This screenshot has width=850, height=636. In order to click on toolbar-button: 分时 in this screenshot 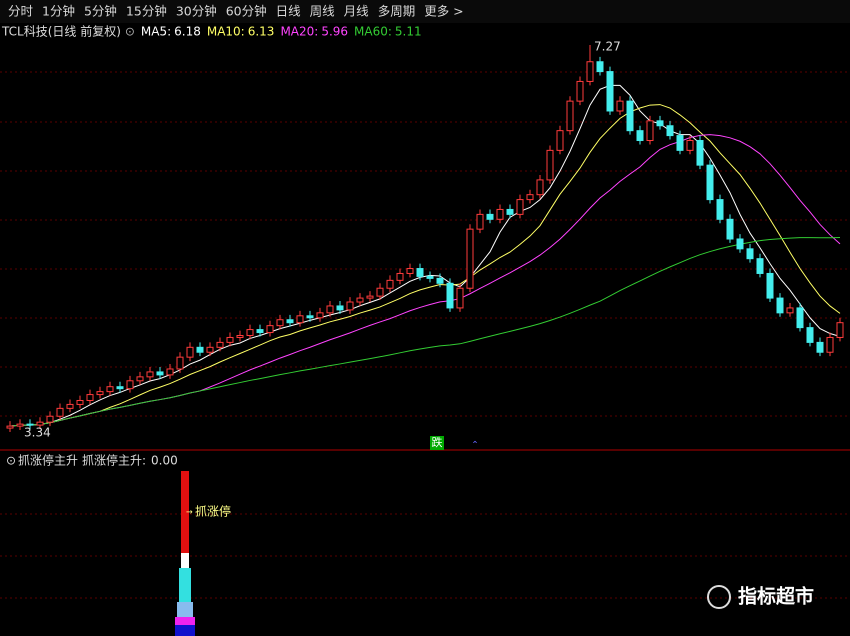, I will do `click(21, 11)`.